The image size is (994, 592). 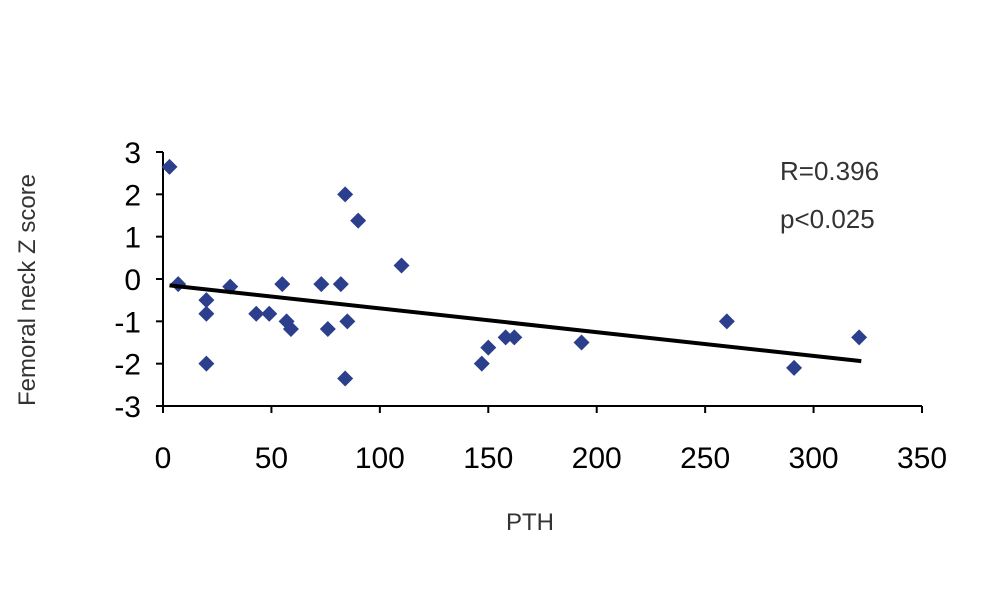 I want to click on x-tick-label: 150, so click(x=488, y=458).